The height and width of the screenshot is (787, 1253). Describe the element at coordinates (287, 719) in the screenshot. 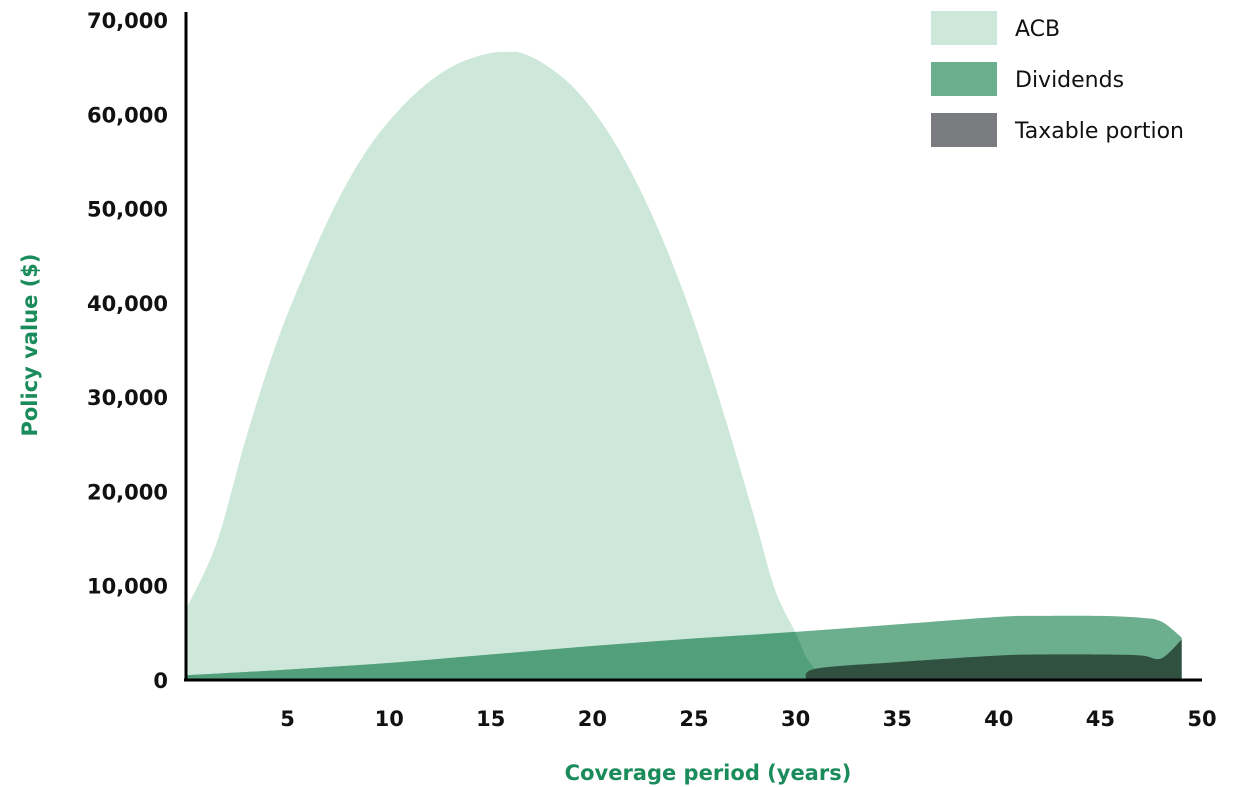

I see `x-tick-label: 5` at that location.